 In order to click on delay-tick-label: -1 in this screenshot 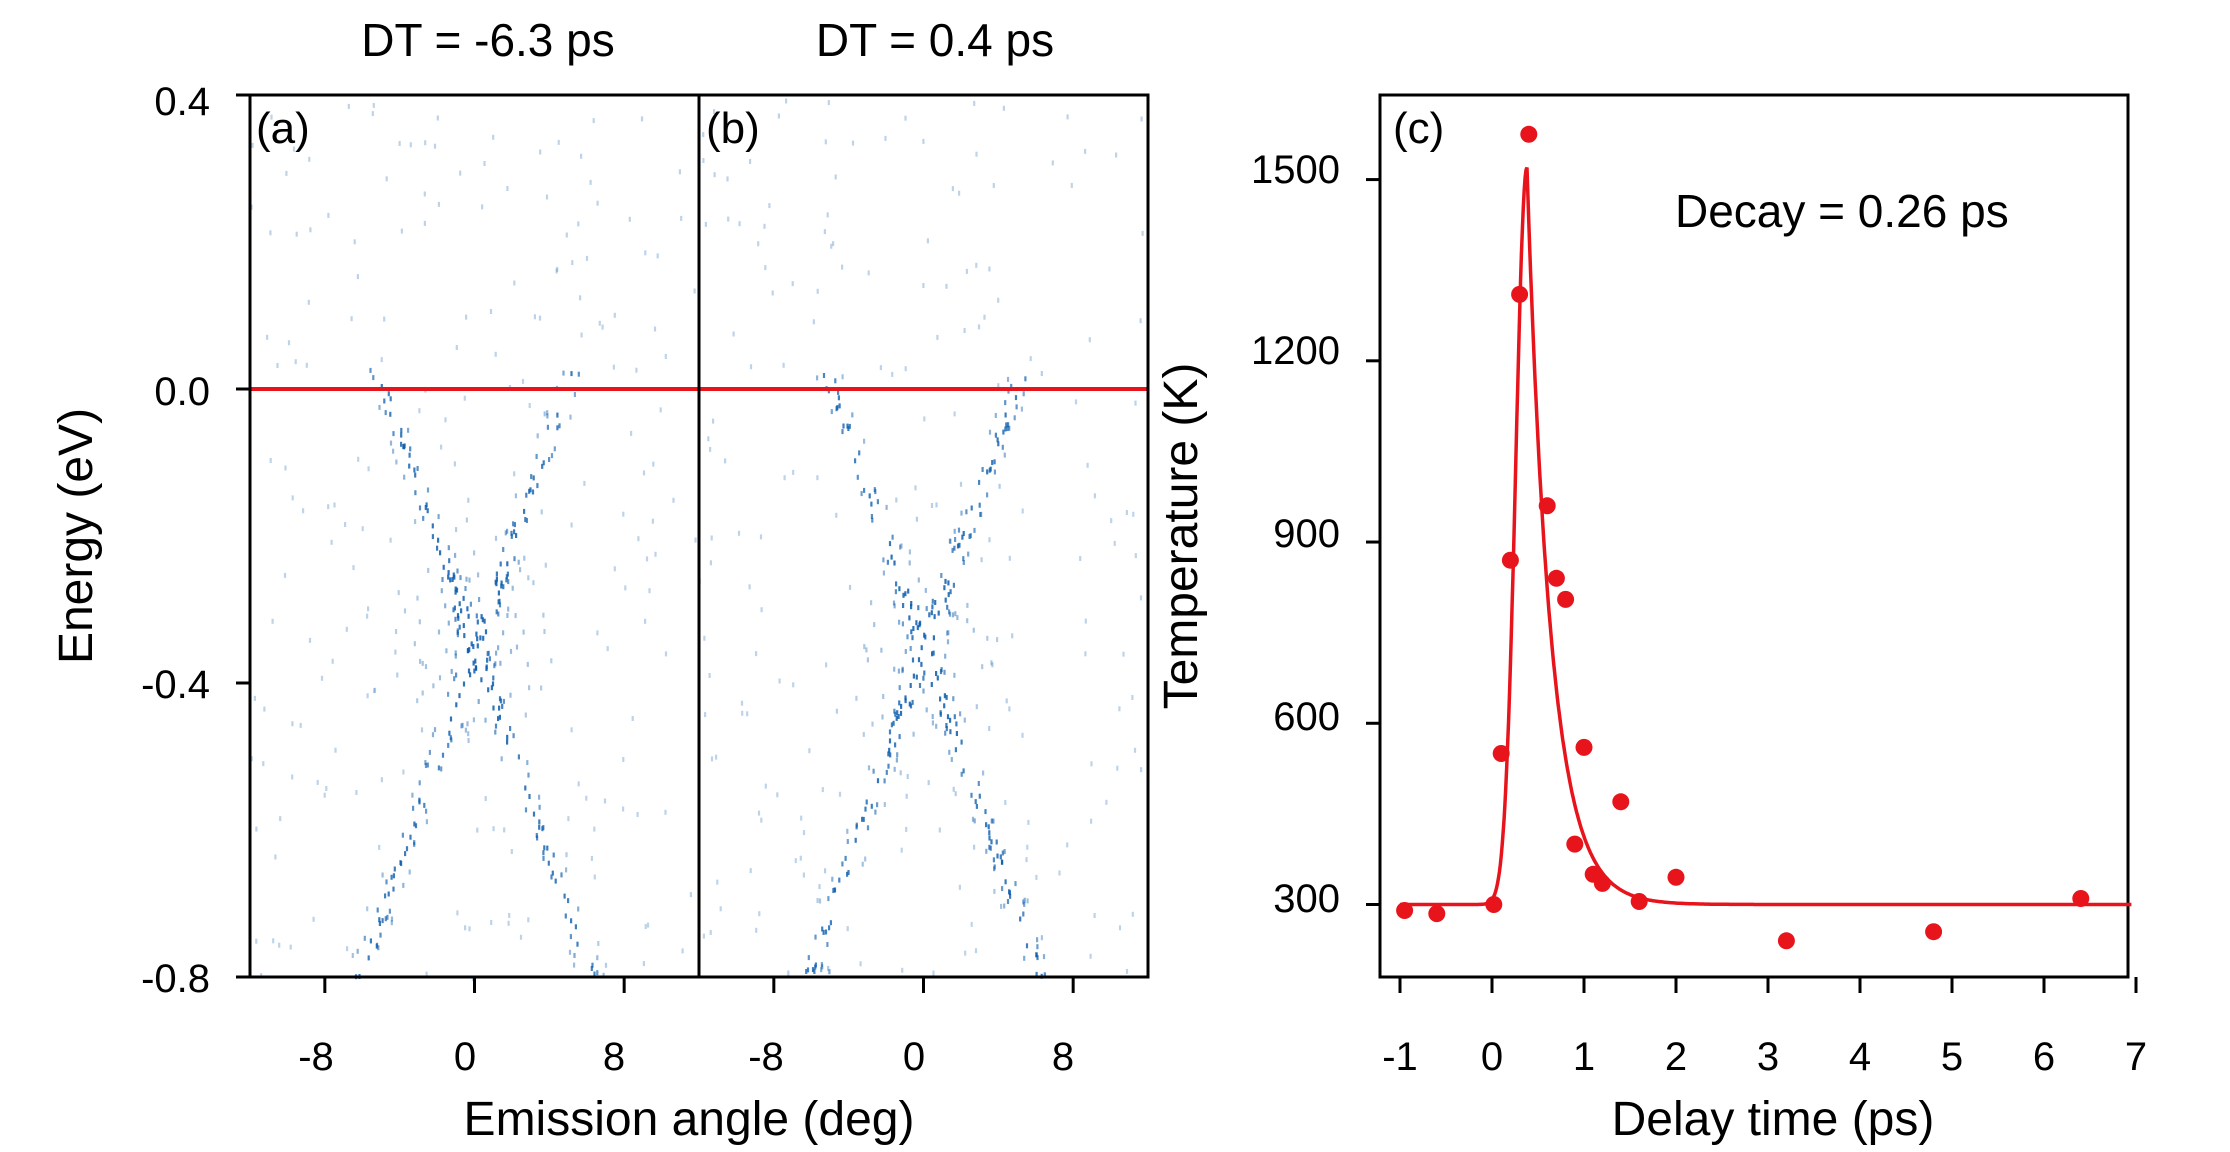, I will do `click(1400, 1057)`.